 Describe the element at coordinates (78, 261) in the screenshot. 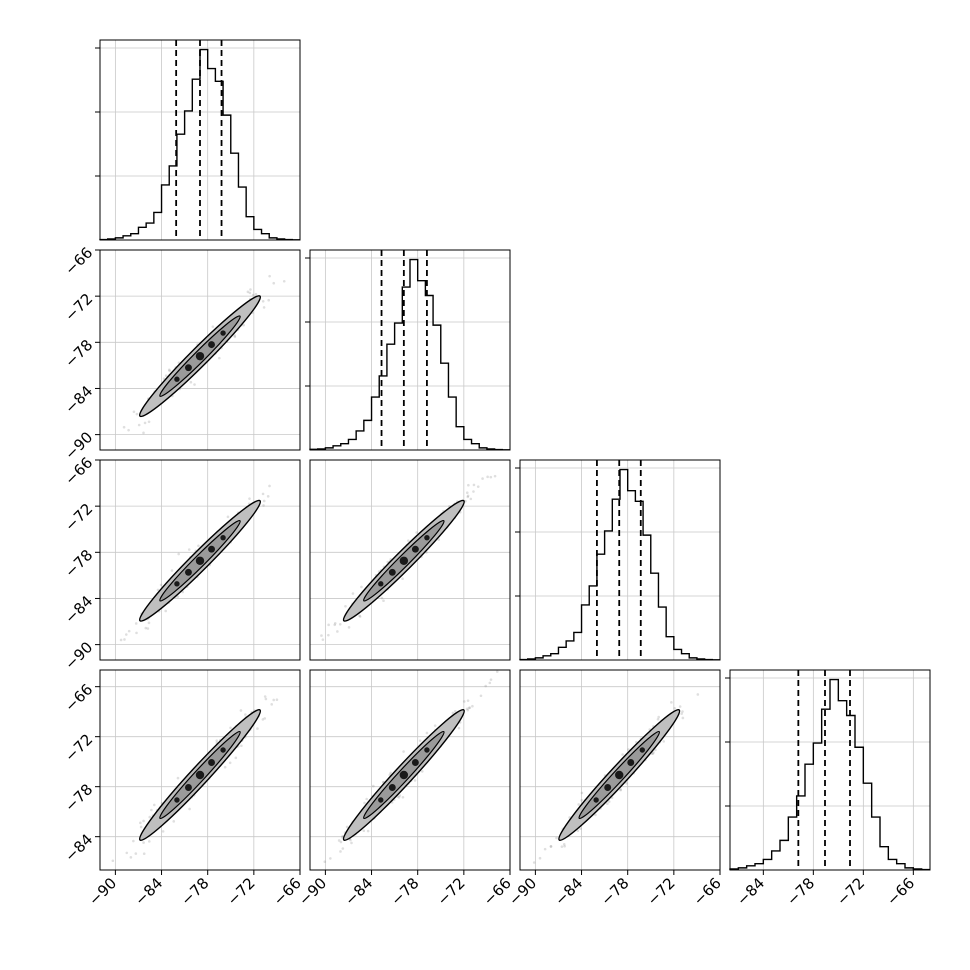

I see `y-tick-label: −66` at that location.